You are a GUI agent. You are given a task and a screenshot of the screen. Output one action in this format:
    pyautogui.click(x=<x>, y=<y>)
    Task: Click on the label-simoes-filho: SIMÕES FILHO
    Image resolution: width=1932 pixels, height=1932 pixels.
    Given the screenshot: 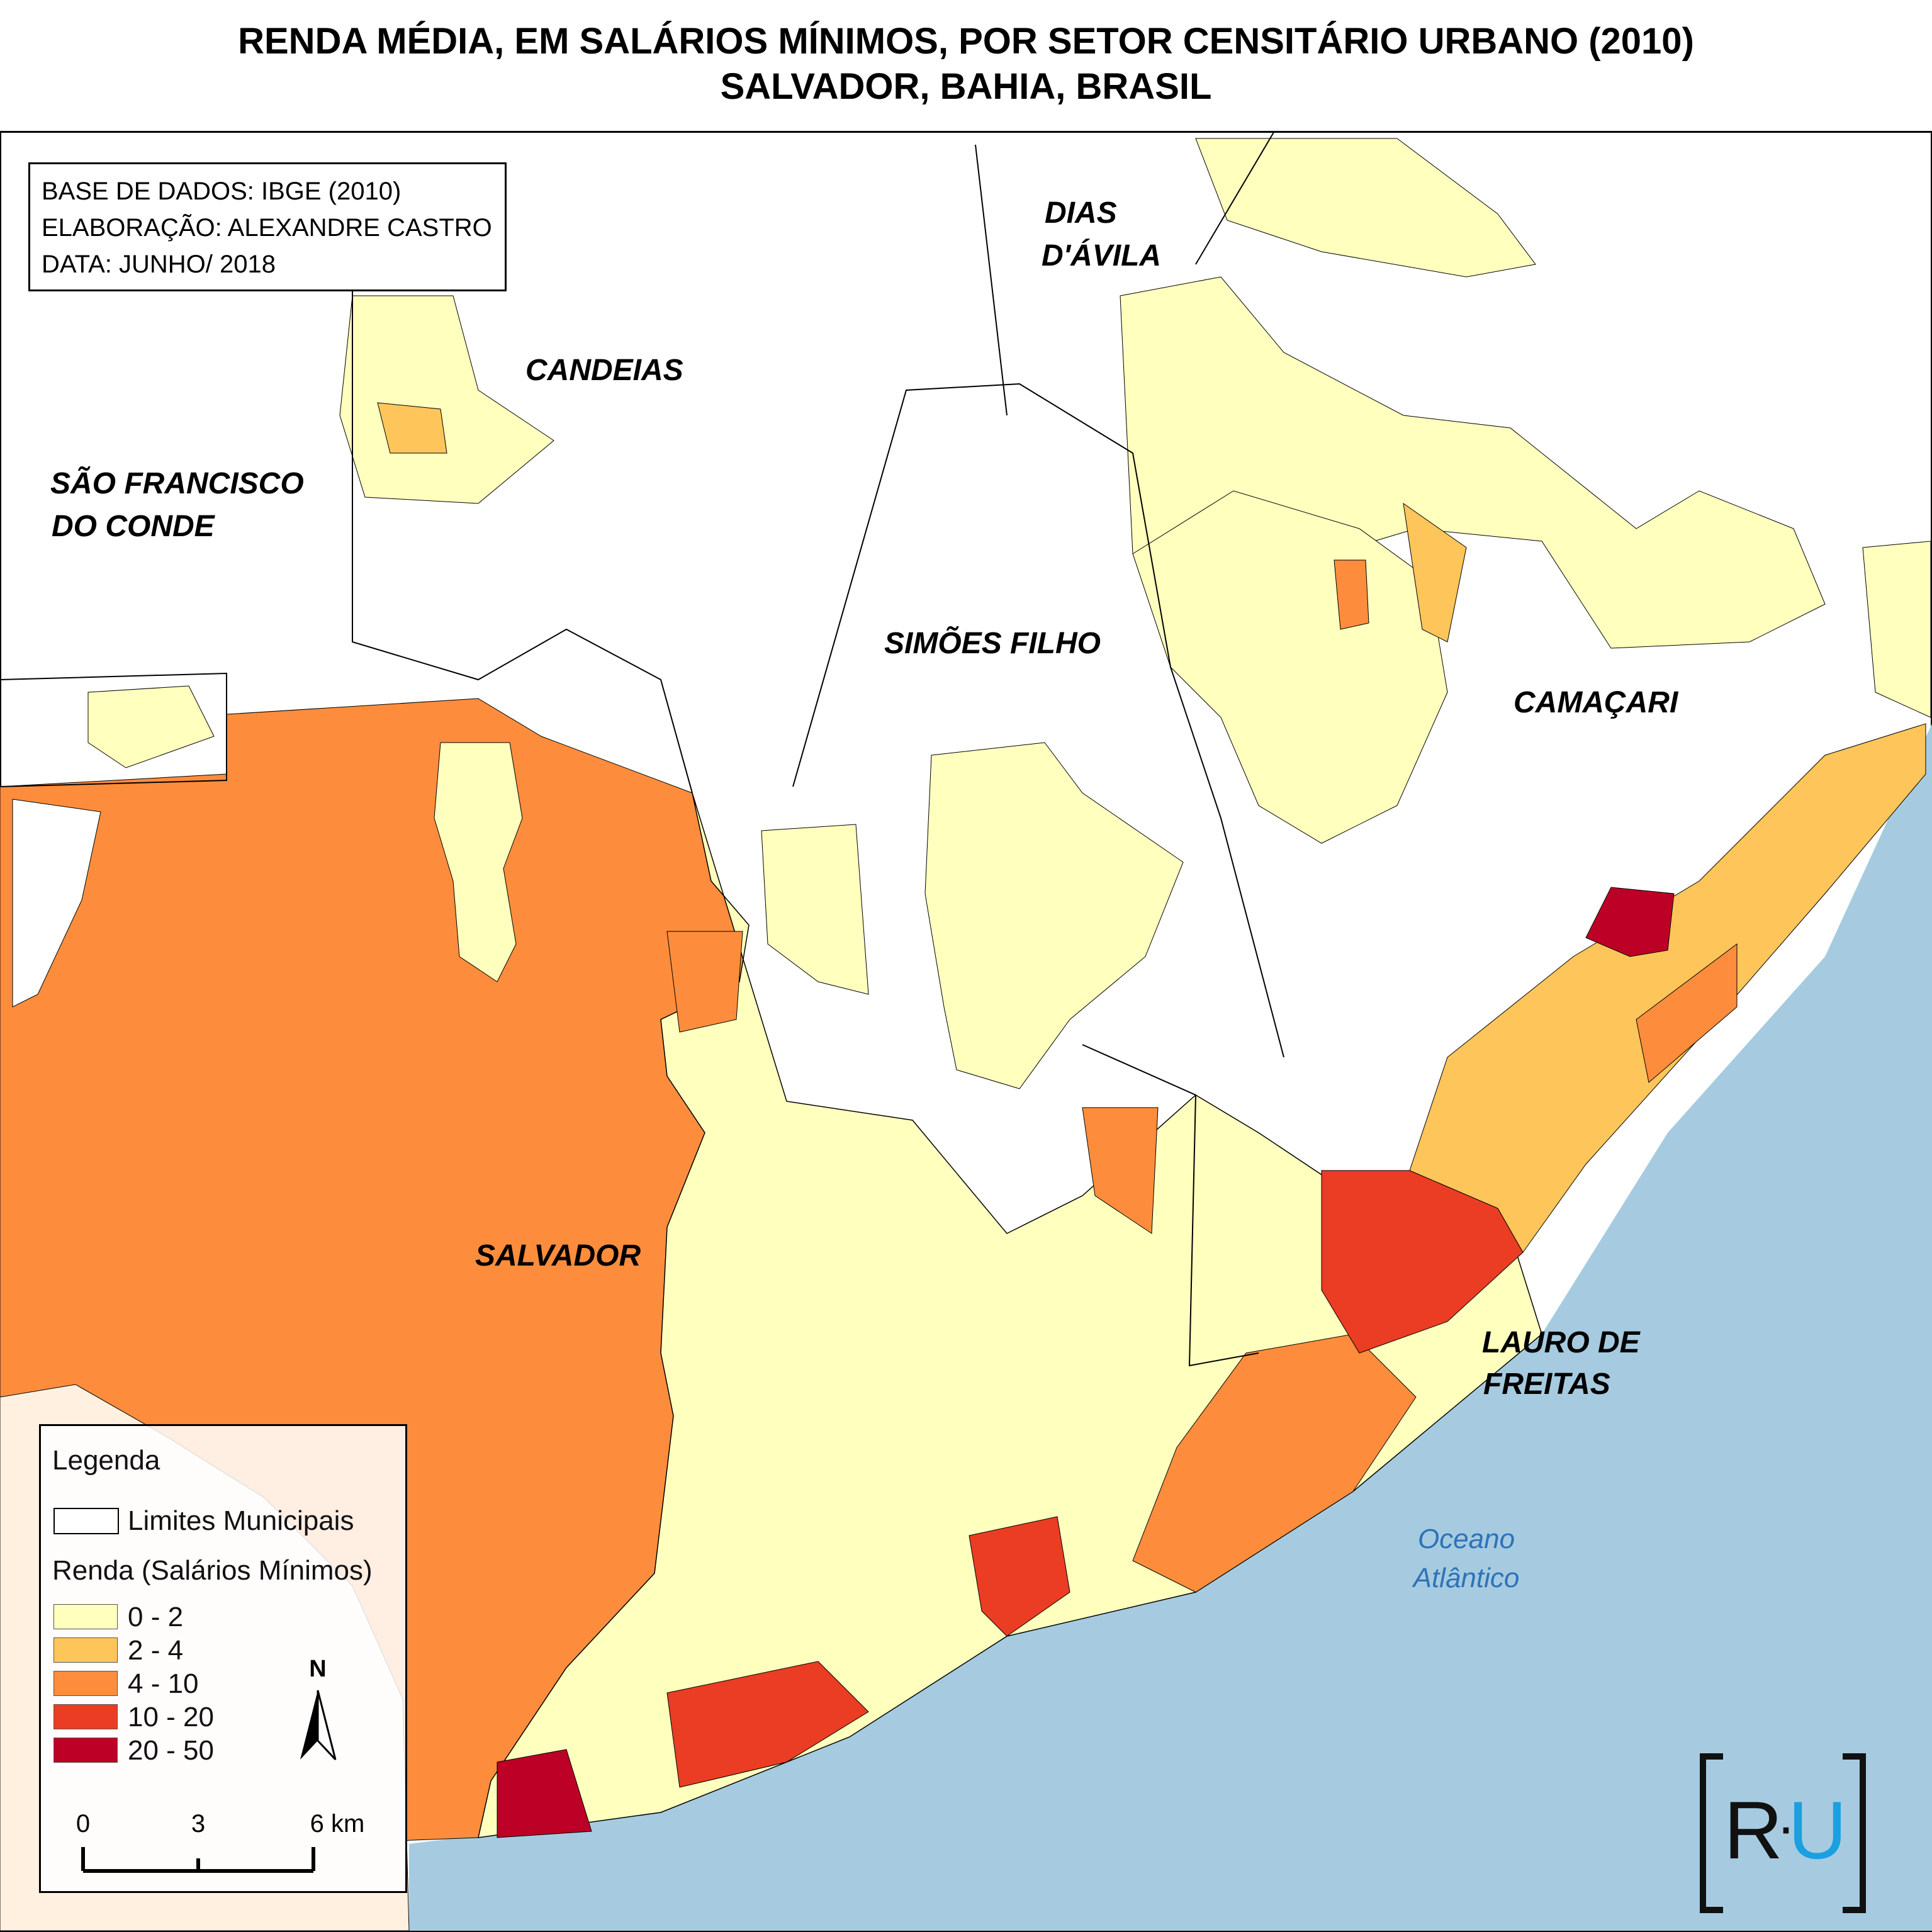 What is the action you would take?
    pyautogui.click(x=992, y=643)
    